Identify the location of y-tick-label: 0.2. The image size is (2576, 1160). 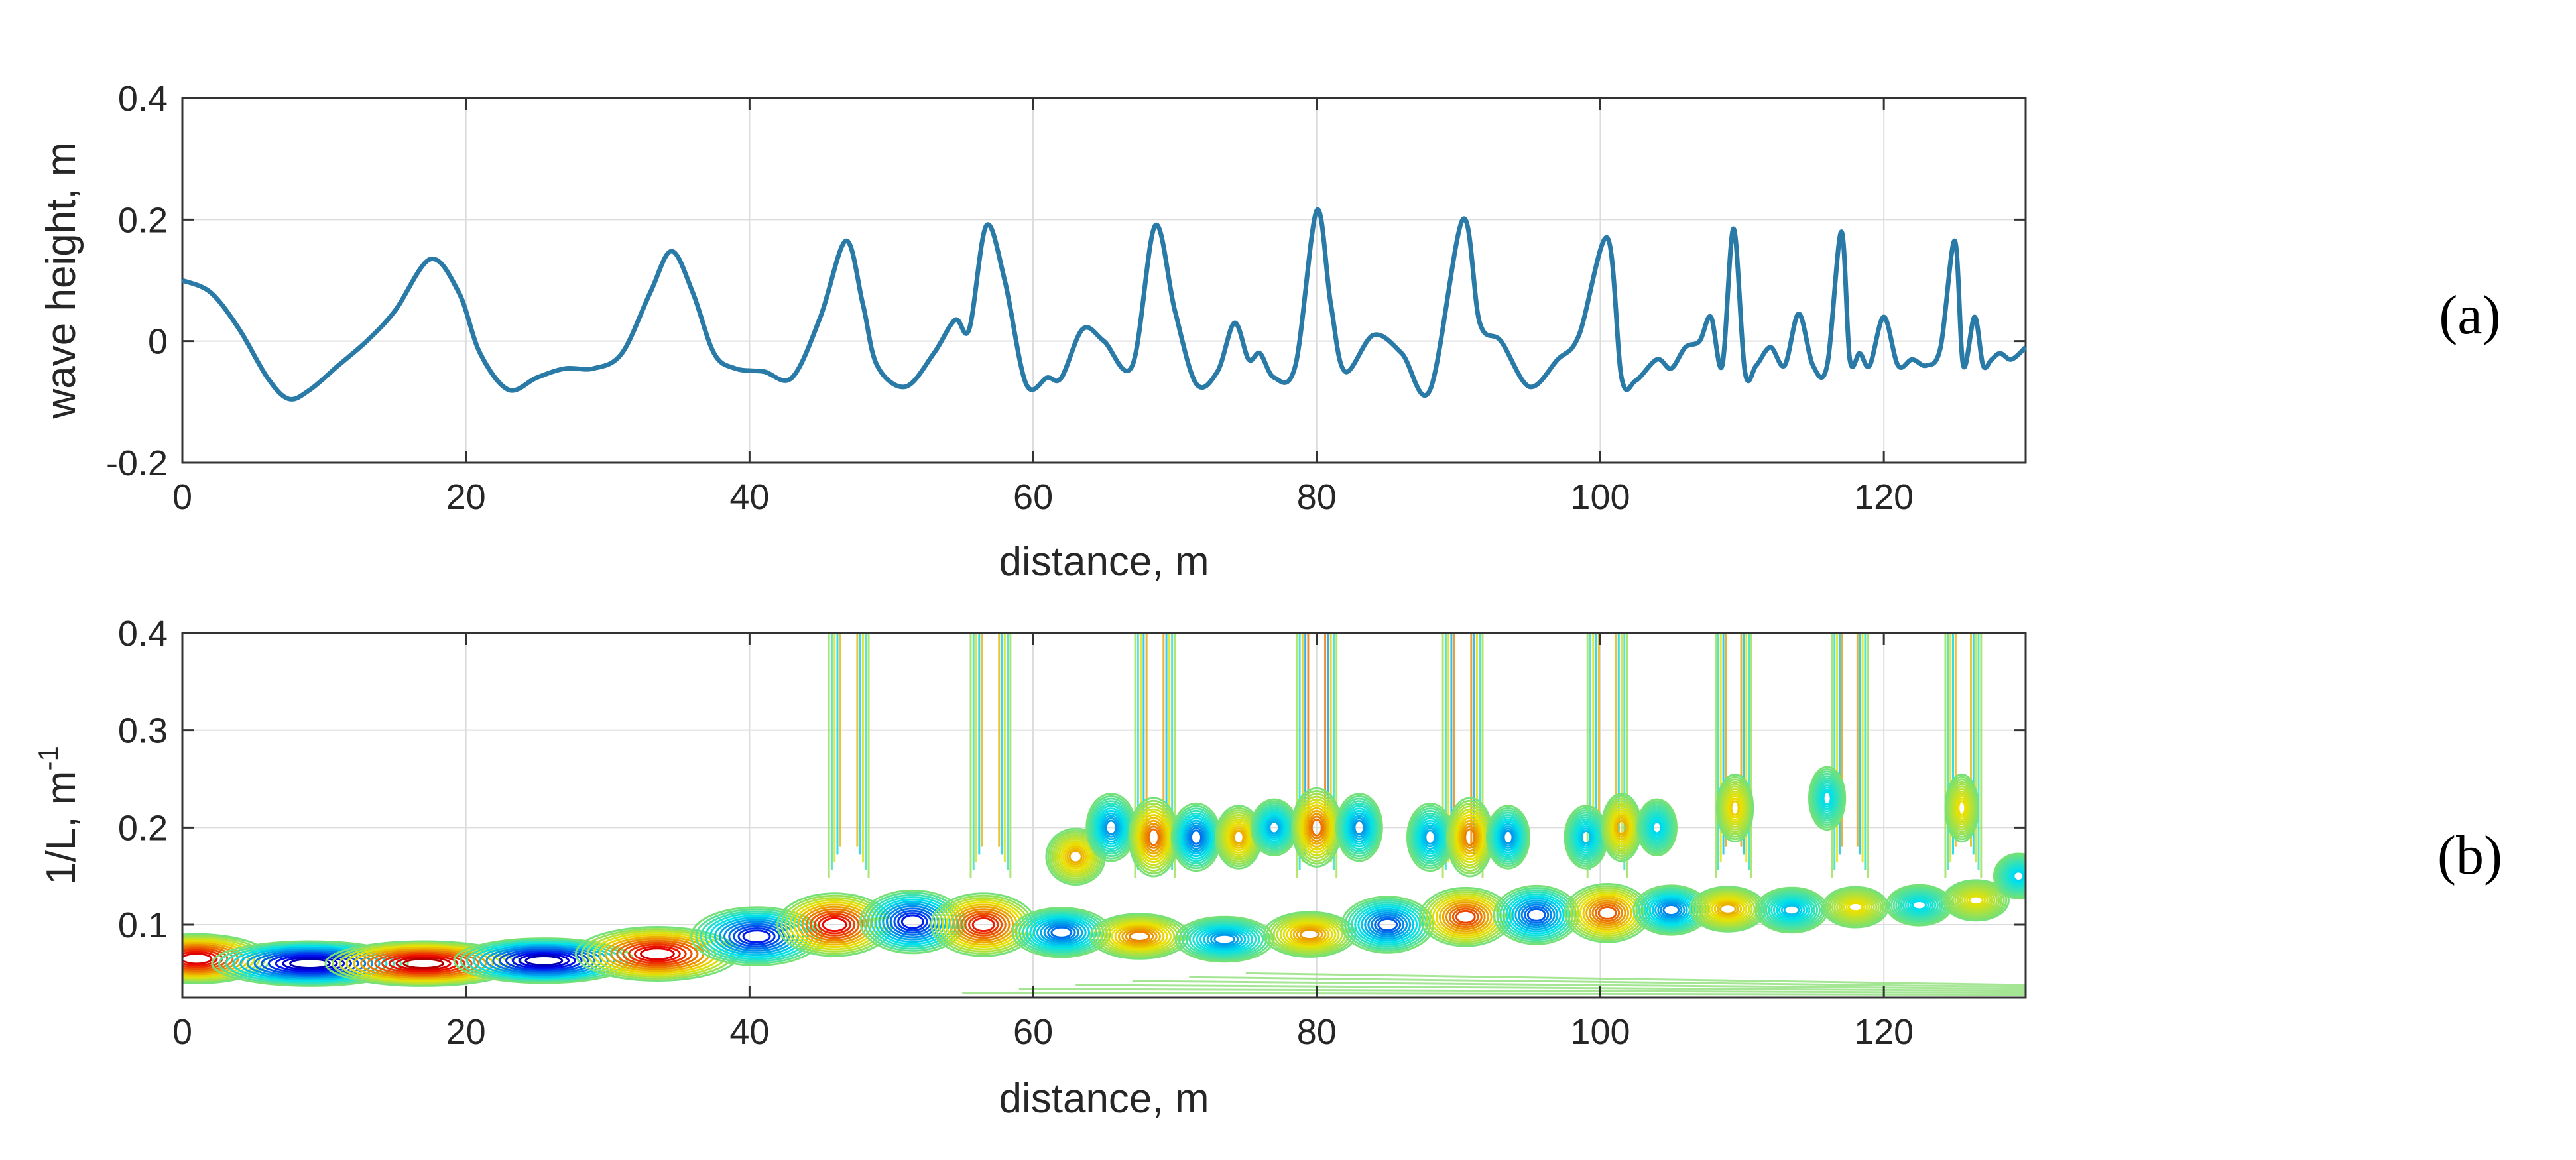
(143, 220).